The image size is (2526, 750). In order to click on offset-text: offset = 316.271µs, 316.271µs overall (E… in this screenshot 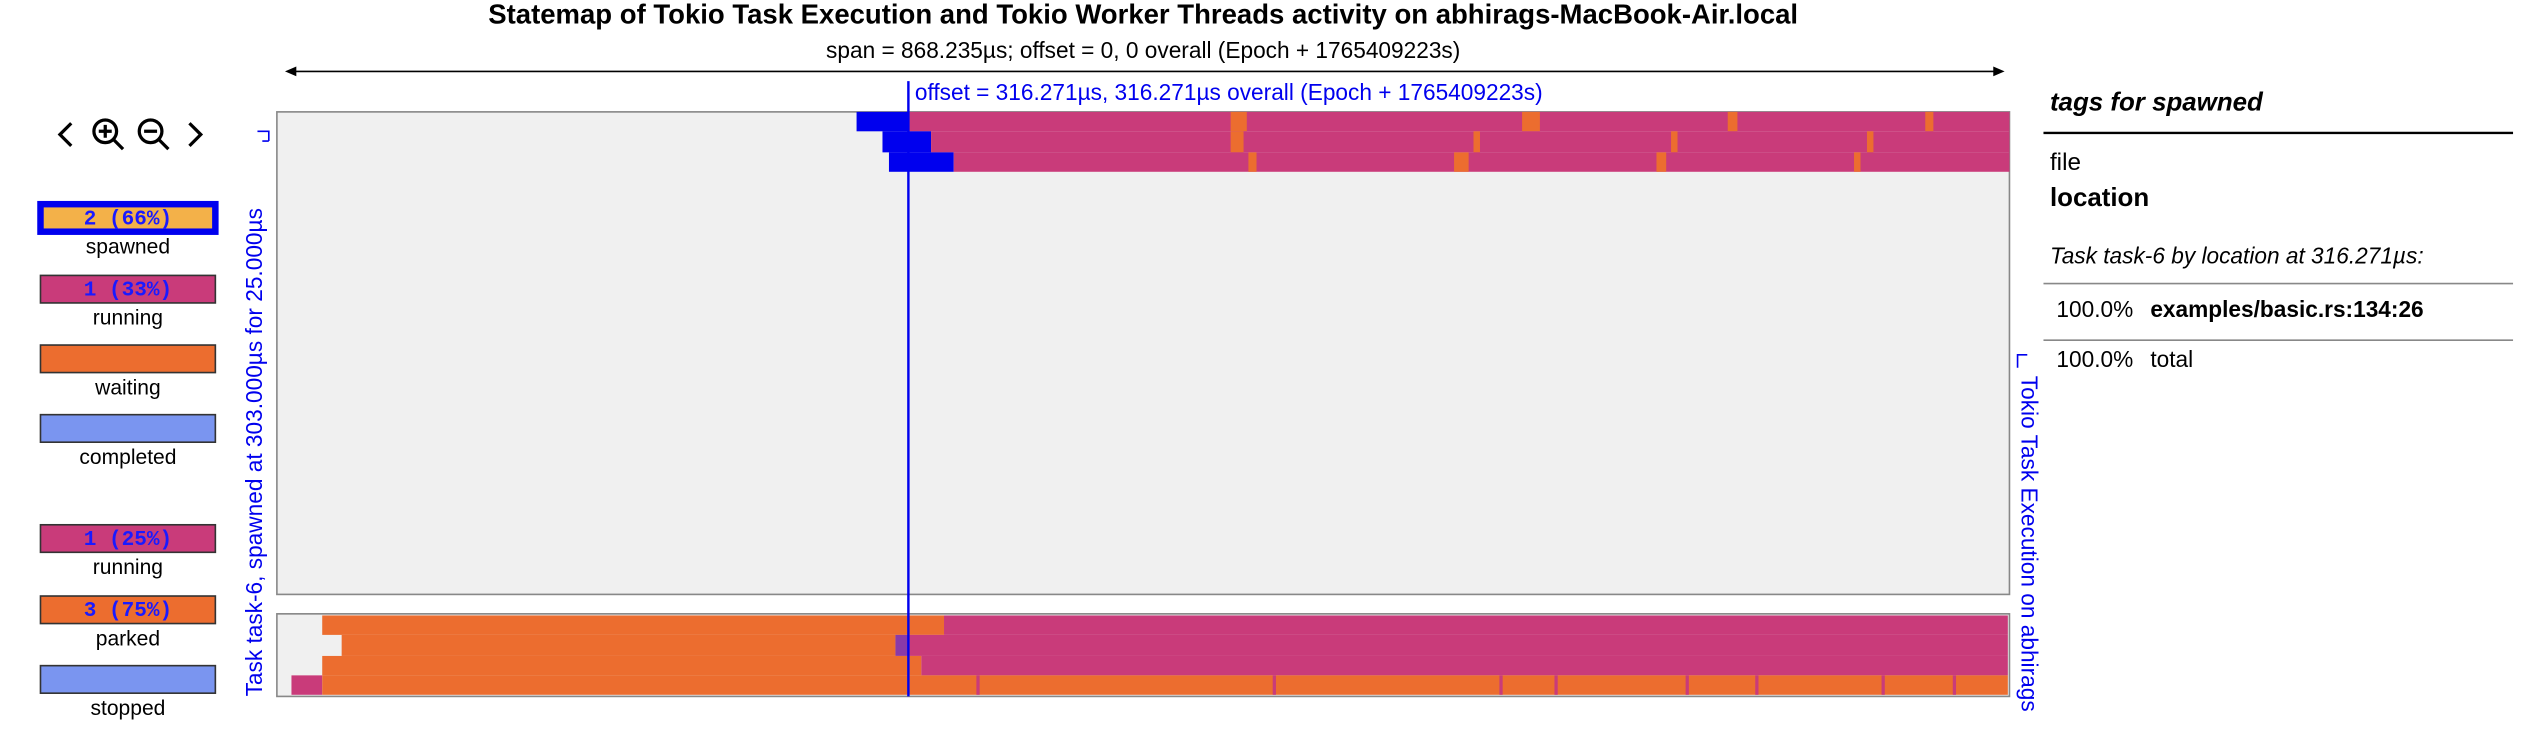, I will do `click(1229, 92)`.